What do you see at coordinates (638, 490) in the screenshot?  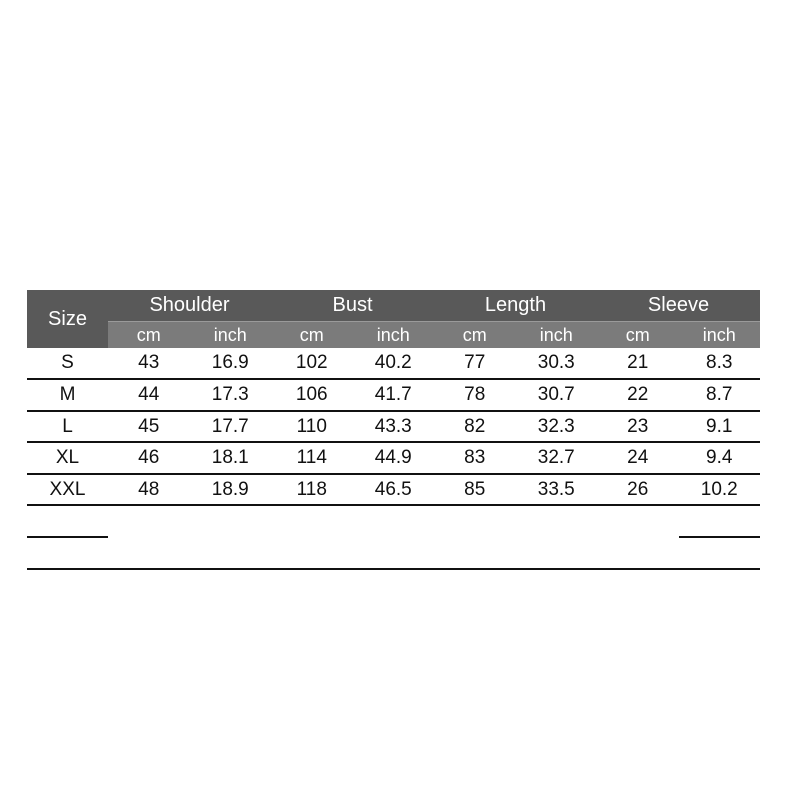 I see `measurement: 26` at bounding box center [638, 490].